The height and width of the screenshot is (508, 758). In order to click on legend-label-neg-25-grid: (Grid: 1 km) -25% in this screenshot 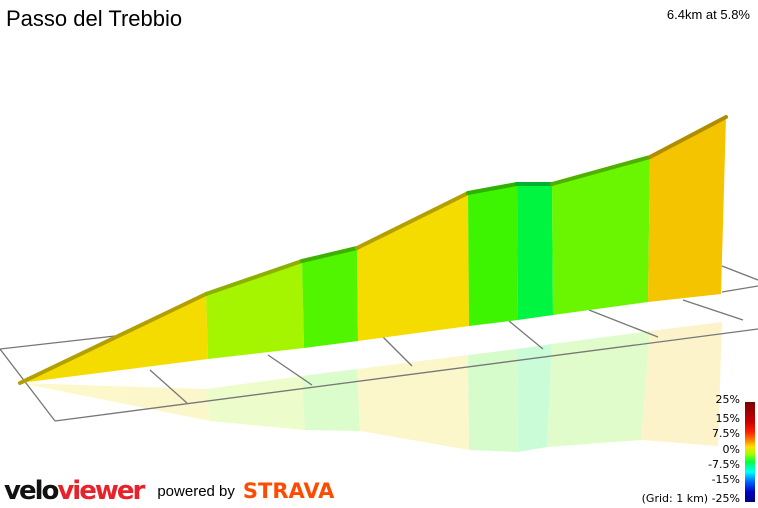, I will do `click(690, 498)`.